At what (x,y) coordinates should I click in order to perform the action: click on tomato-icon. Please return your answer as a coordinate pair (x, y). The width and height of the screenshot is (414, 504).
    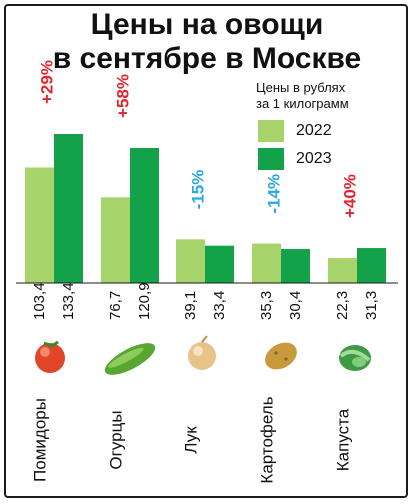
    Looking at the image, I should click on (50, 356).